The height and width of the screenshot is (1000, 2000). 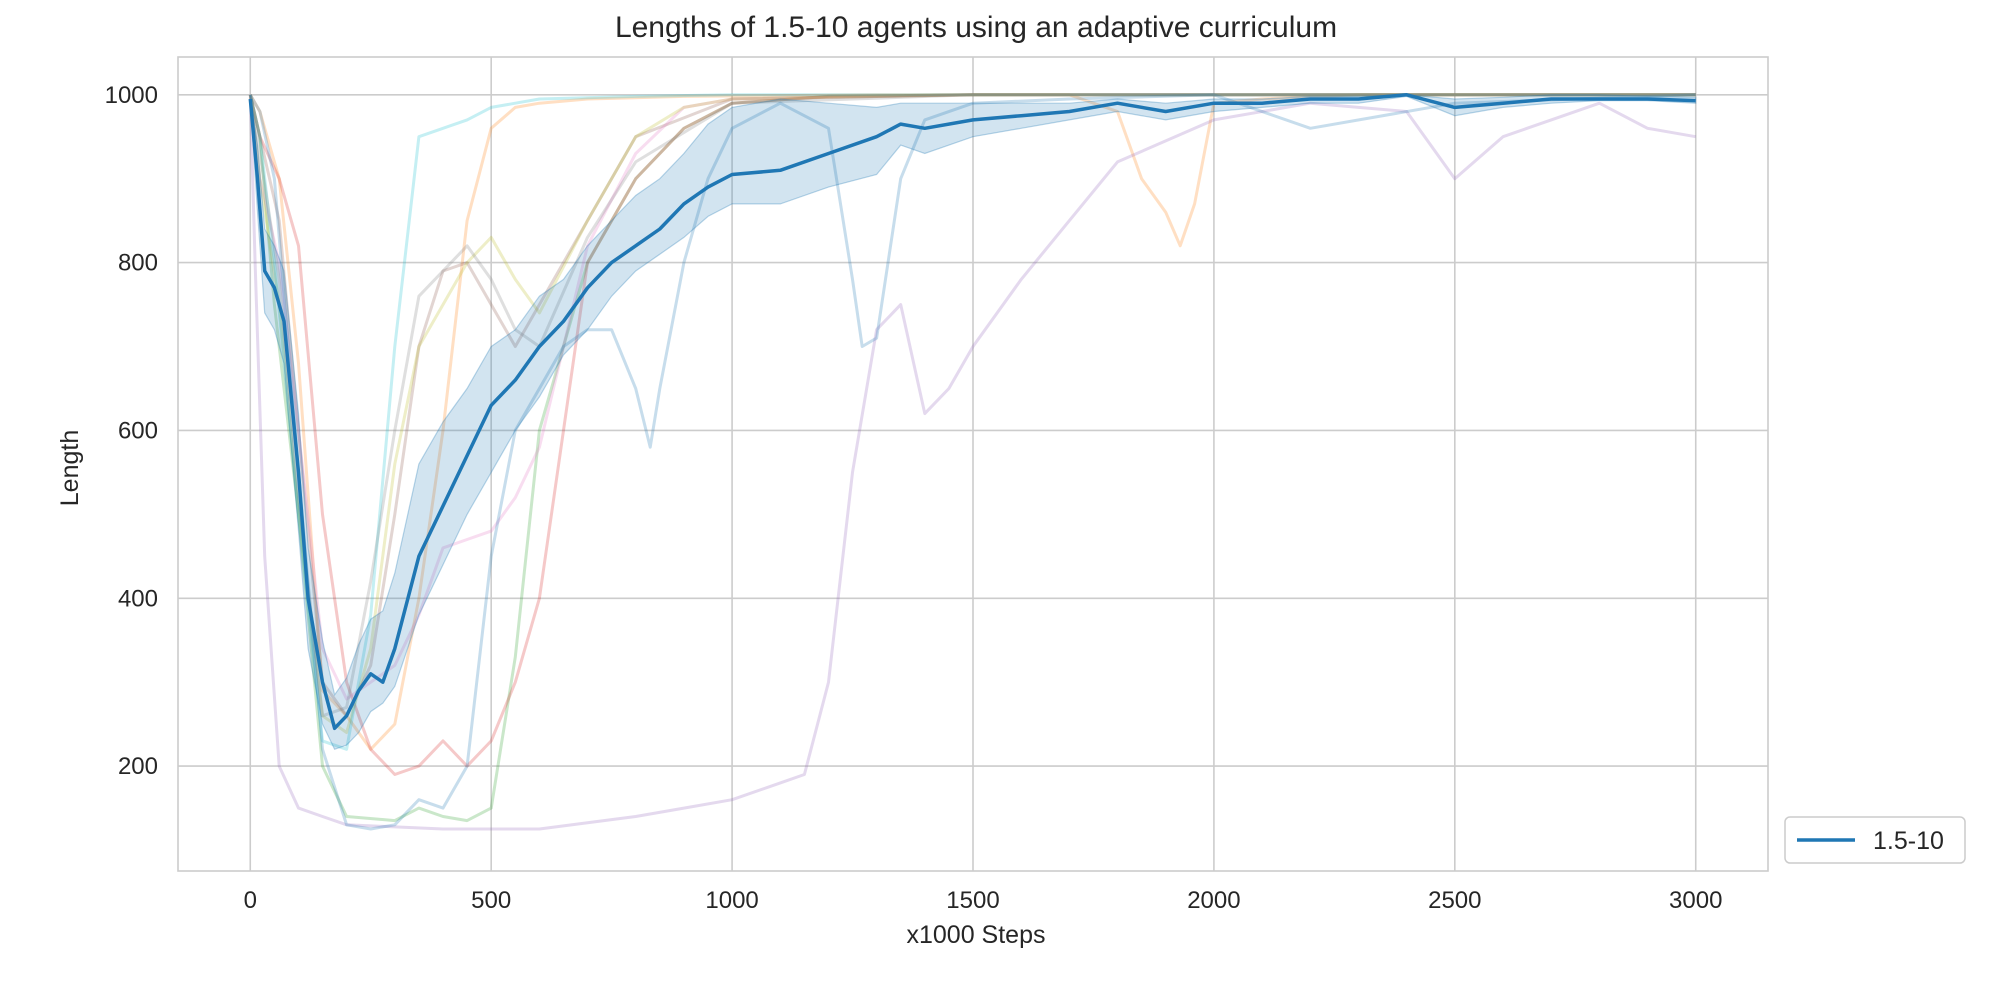 What do you see at coordinates (976, 935) in the screenshot?
I see `x-axis-label: x1000 Steps` at bounding box center [976, 935].